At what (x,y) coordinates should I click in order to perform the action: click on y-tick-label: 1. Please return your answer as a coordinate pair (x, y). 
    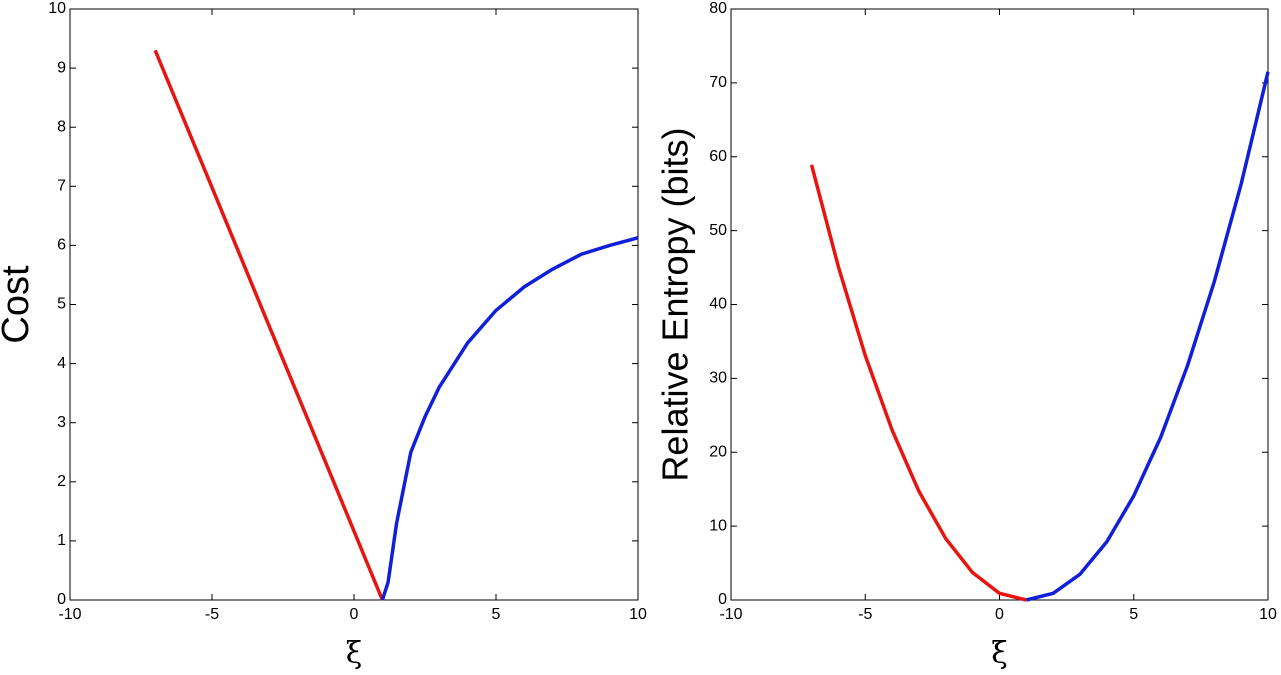
    Looking at the image, I should click on (61, 540).